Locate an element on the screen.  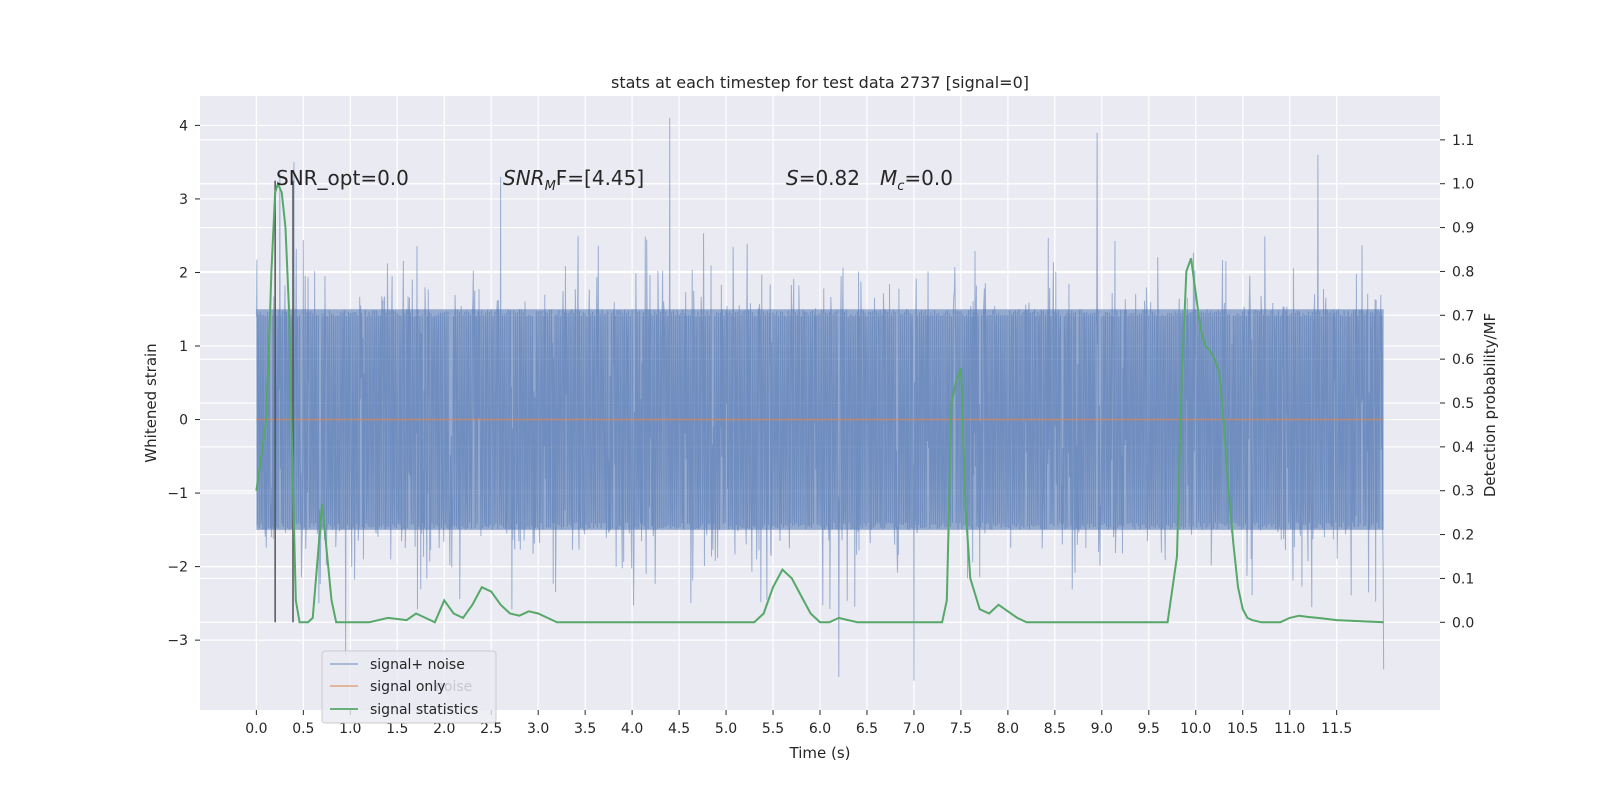
x-tick-label: 11.0 is located at coordinates (1289, 729).